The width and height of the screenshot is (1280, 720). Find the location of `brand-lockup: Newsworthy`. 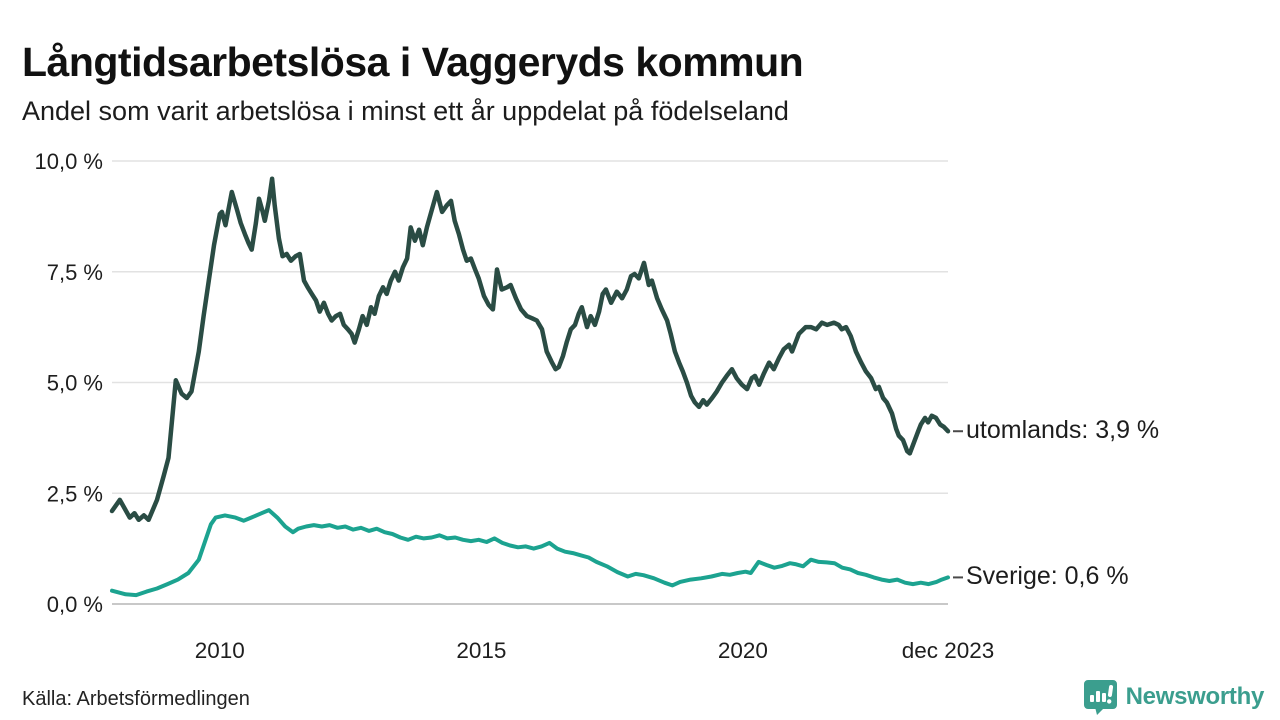

brand-lockup: Newsworthy is located at coordinates (1173, 697).